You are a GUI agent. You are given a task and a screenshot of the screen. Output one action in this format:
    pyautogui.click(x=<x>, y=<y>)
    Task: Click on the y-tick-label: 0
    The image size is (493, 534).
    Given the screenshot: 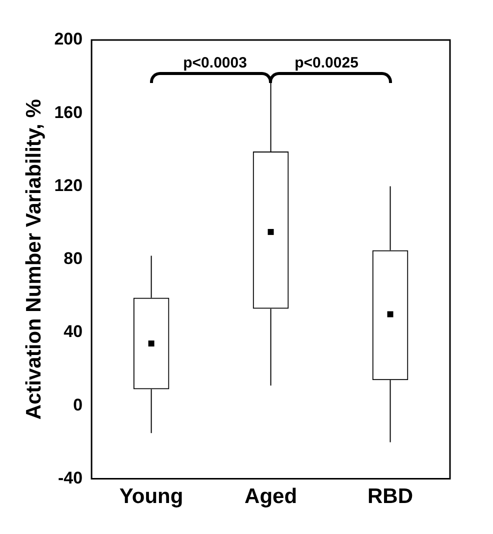 What is the action you would take?
    pyautogui.click(x=78, y=404)
    